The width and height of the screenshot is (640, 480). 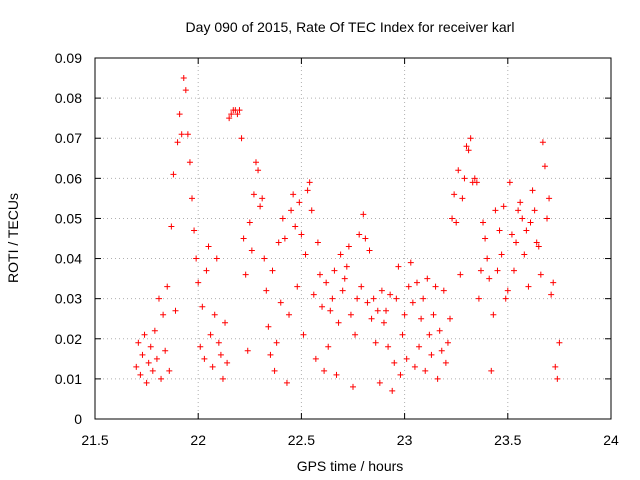 I want to click on y-tick-label: 0.02, so click(x=68, y=339).